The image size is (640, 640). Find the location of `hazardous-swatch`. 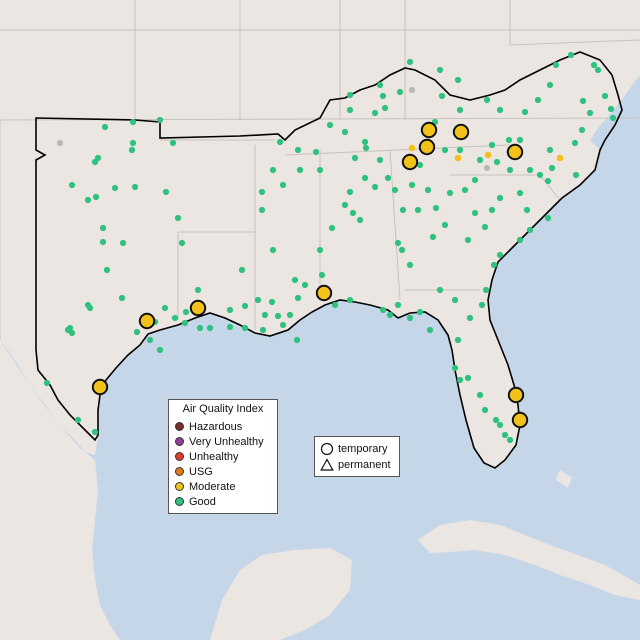

hazardous-swatch is located at coordinates (179, 426).